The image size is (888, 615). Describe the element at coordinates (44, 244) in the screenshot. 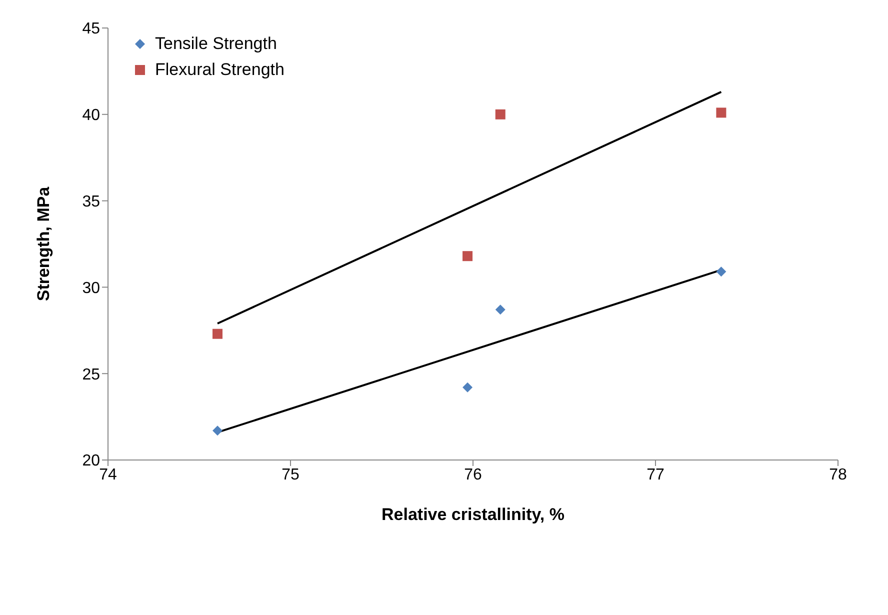

I see `y-axis-title: Strength, MPa` at that location.